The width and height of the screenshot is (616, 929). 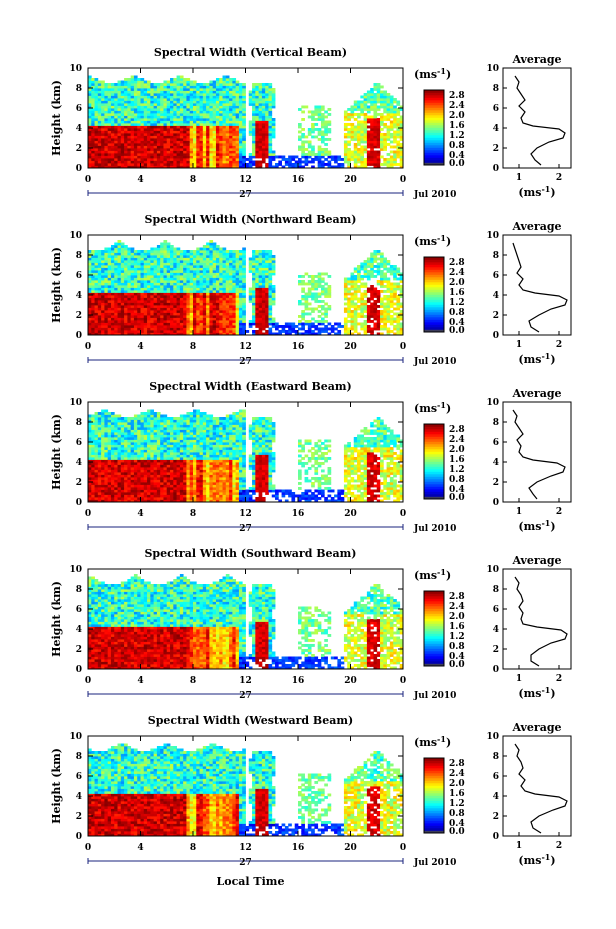 What do you see at coordinates (140, 180) in the screenshot?
I see `x-tick-label: 4` at bounding box center [140, 180].